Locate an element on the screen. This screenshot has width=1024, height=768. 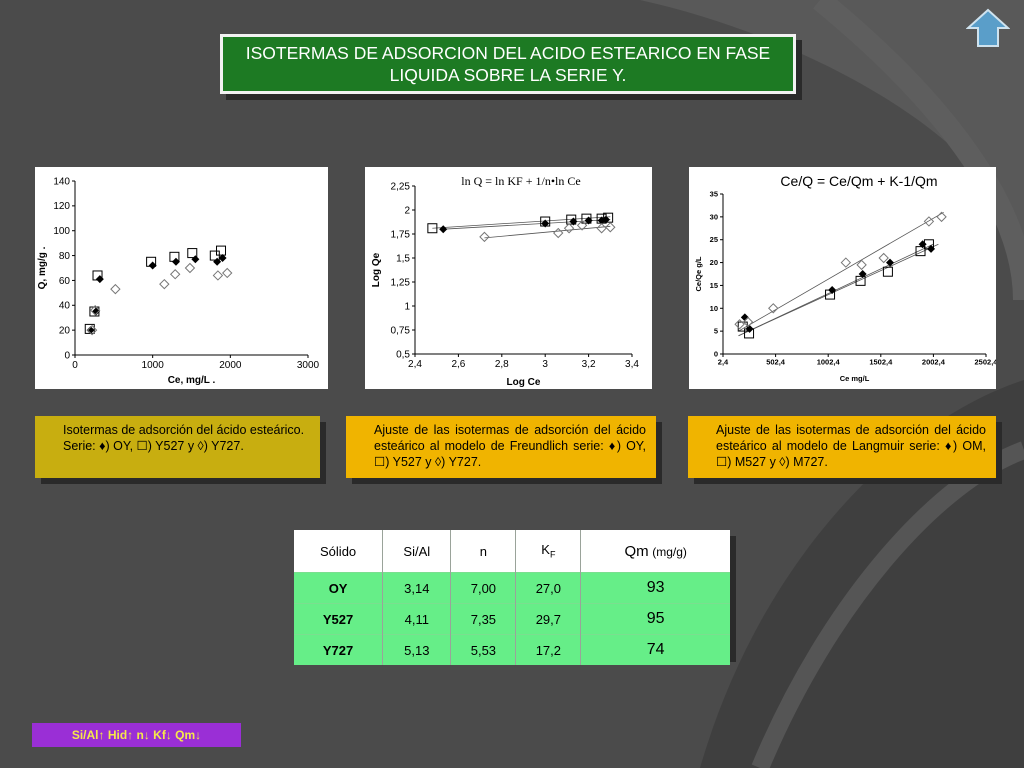
x-tick-label: 1002,4 is located at coordinates (829, 362).